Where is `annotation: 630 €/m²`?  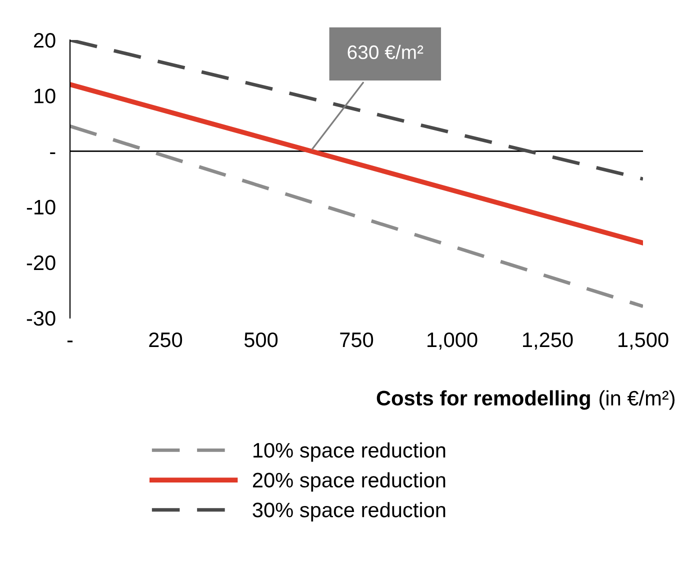 annotation: 630 €/m² is located at coordinates (386, 52).